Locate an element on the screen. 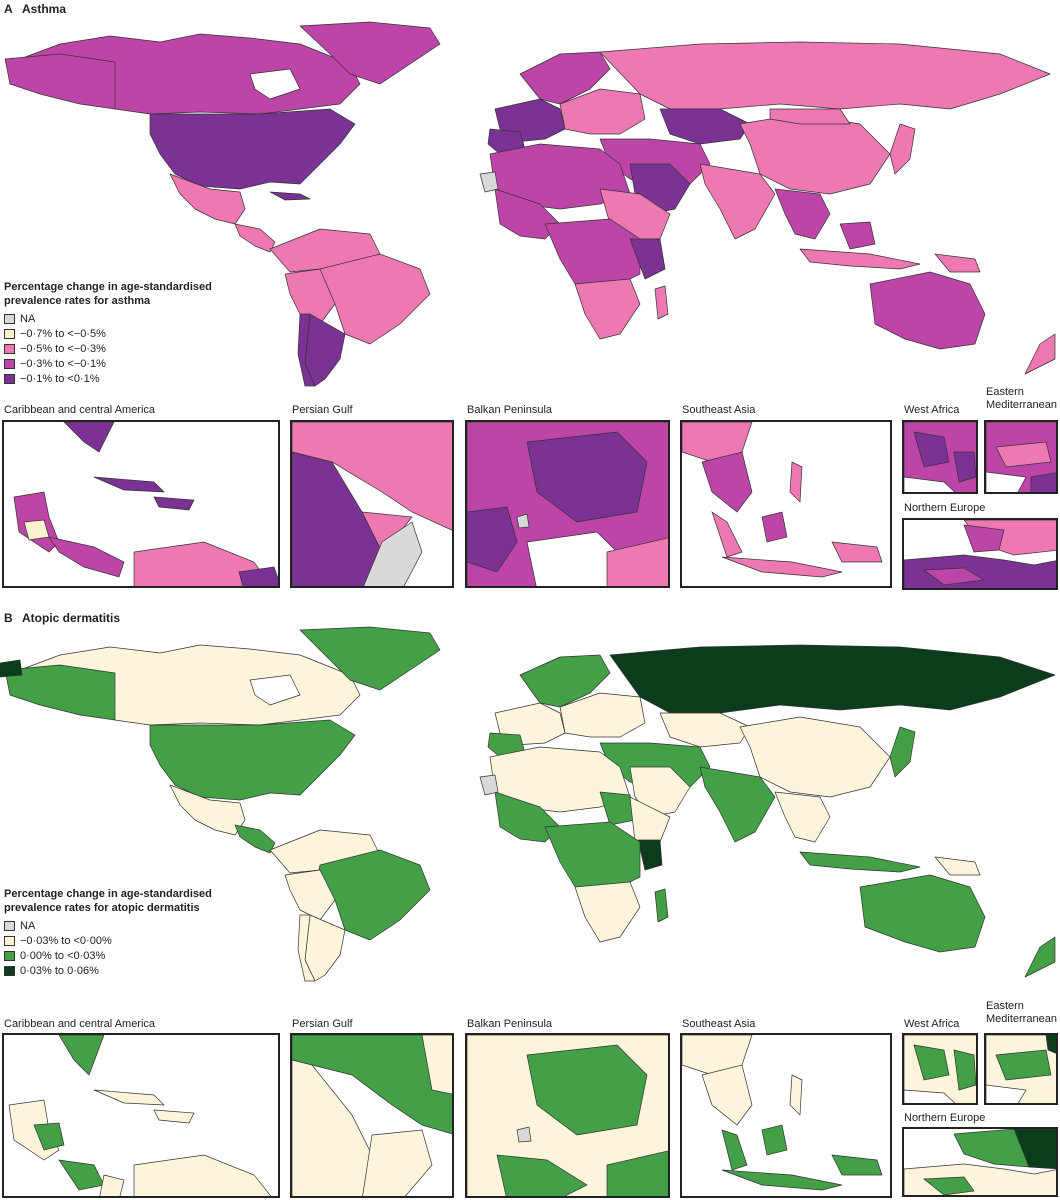 This screenshot has height=1200, width=1060. inset-balkan is located at coordinates (567, 504).